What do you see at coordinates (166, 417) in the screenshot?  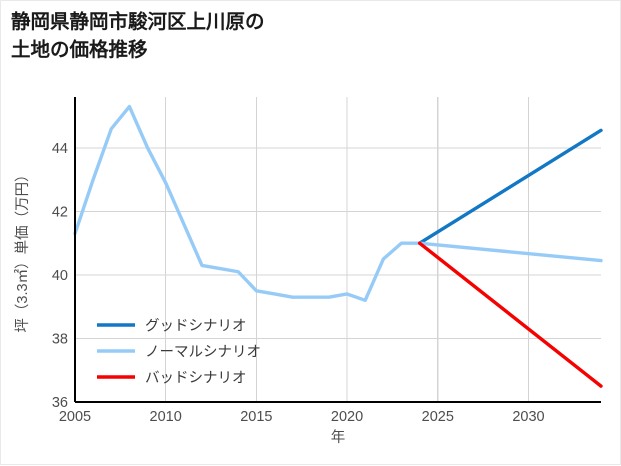 I see `x-tick-label: 2010` at bounding box center [166, 417].